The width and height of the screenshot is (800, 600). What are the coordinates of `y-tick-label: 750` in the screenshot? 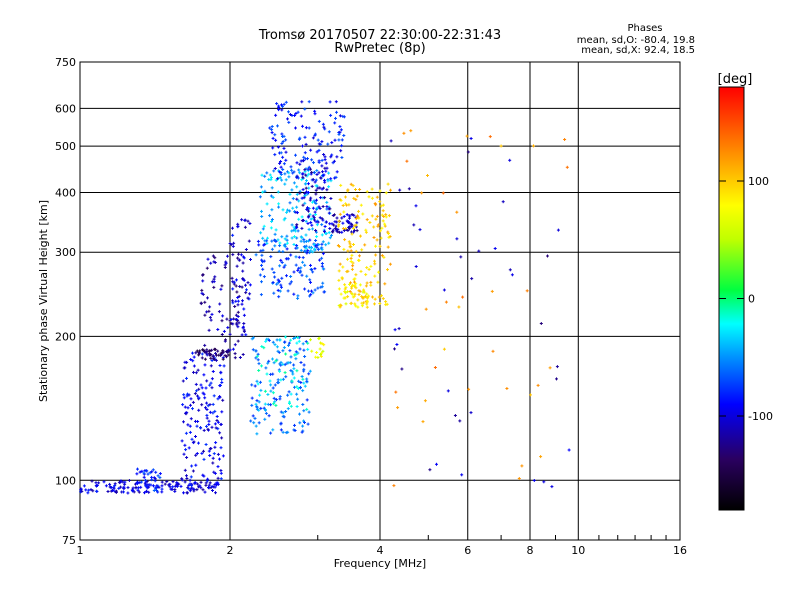 It's located at (65, 62).